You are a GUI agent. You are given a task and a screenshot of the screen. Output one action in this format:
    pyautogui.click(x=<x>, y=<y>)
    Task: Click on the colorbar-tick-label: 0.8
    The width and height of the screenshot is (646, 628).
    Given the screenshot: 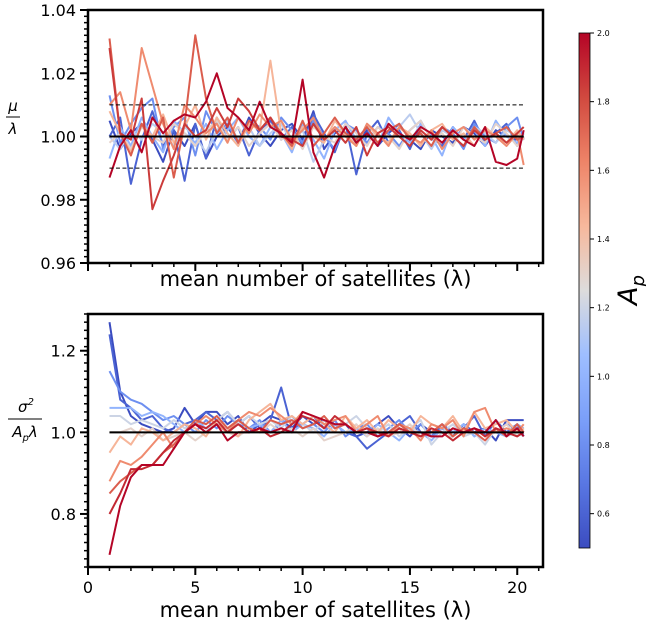 What is the action you would take?
    pyautogui.click(x=603, y=445)
    